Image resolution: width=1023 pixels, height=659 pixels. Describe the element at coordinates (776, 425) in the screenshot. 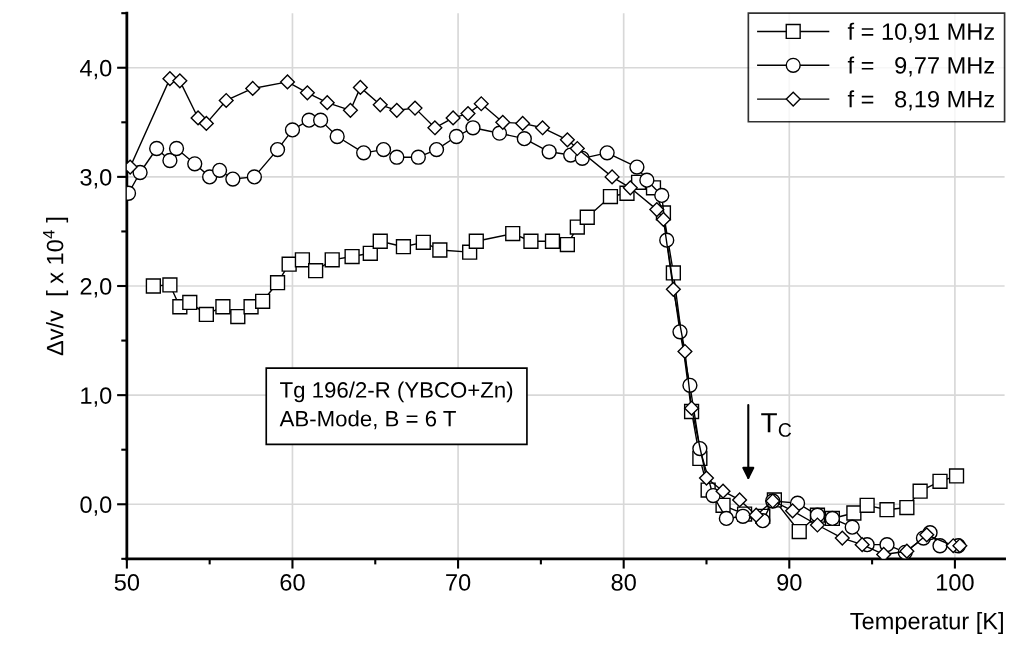

I see `annotation: T$_{C}$` at that location.